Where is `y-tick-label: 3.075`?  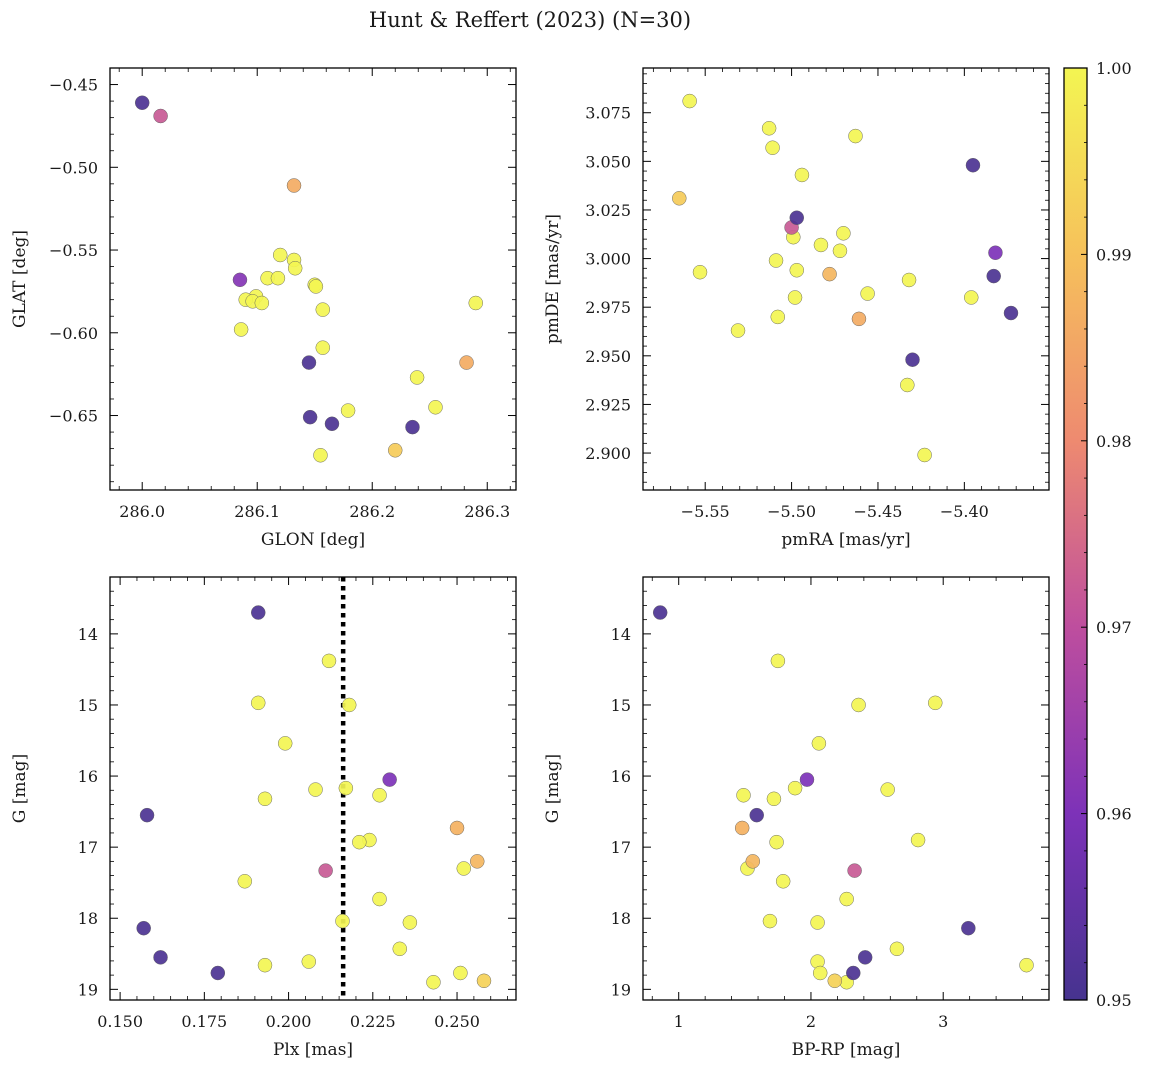
y-tick-label: 3.075 is located at coordinates (608, 113).